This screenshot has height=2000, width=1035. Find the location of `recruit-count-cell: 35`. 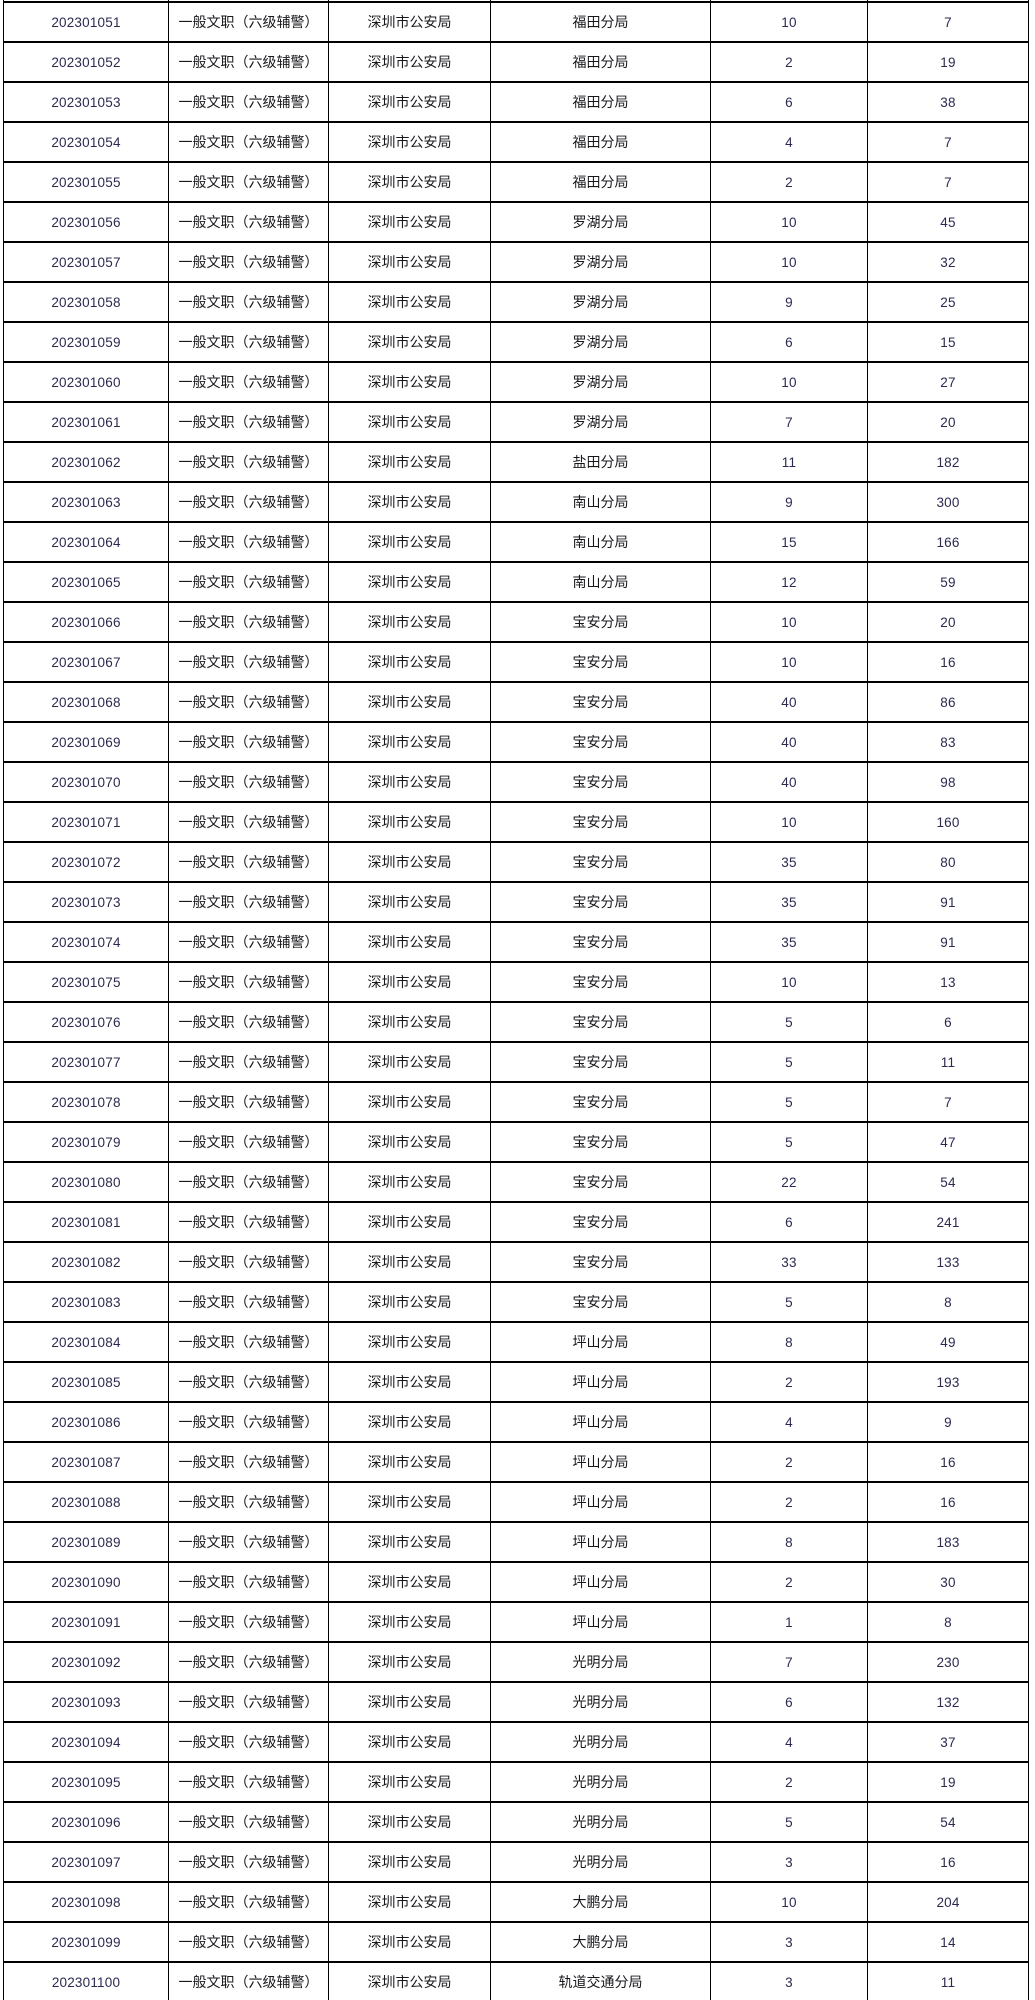

recruit-count-cell: 35 is located at coordinates (789, 942).